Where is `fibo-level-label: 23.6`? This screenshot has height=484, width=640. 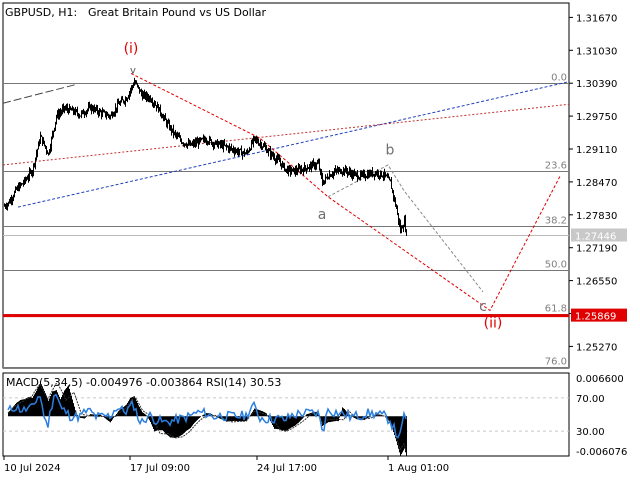 fibo-level-label: 23.6 is located at coordinates (556, 166).